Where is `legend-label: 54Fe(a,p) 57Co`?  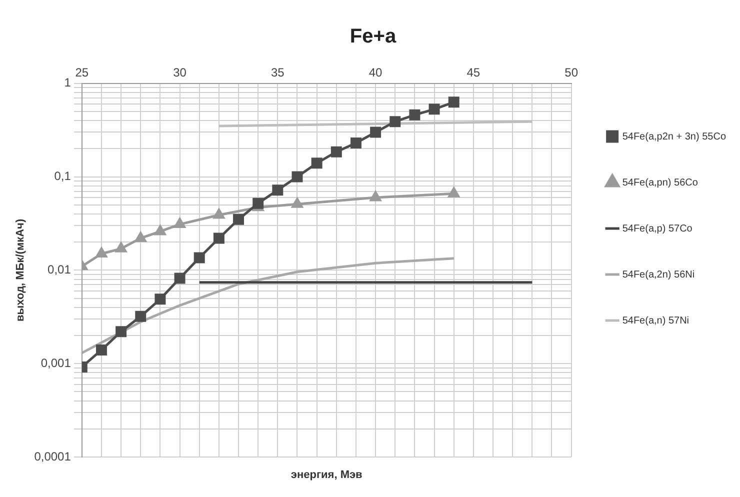 legend-label: 54Fe(a,p) 57Co is located at coordinates (657, 228).